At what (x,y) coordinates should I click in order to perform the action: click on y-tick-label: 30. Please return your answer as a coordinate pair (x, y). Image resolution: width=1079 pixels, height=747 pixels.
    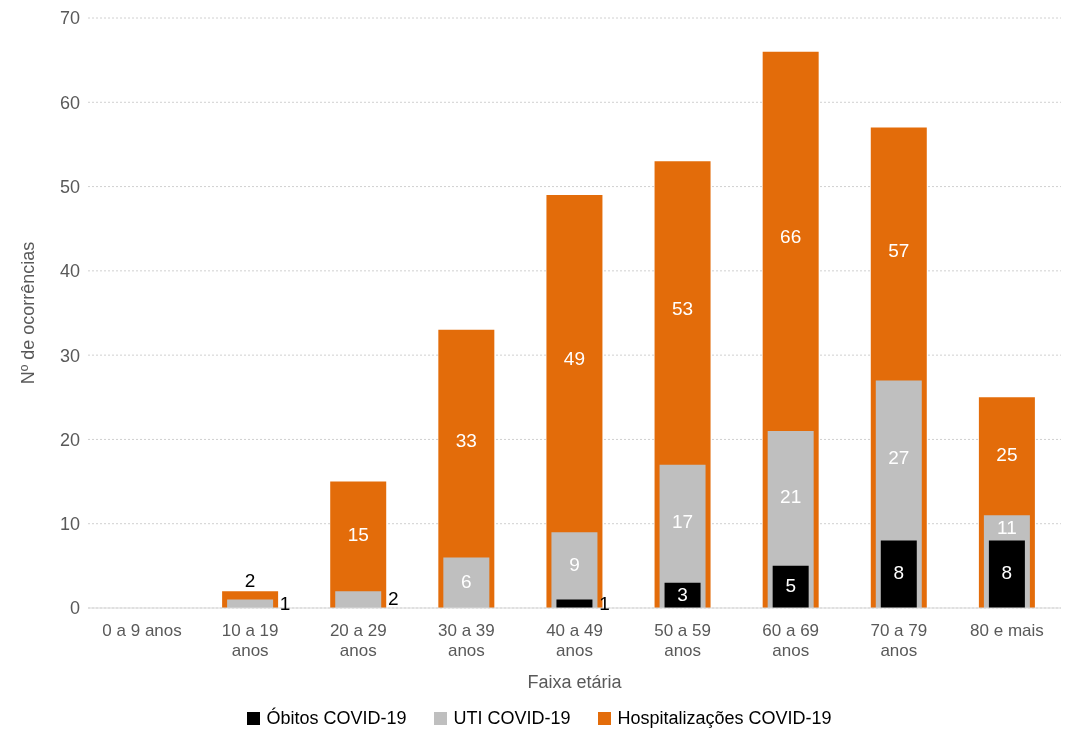
    Looking at the image, I should click on (69, 355).